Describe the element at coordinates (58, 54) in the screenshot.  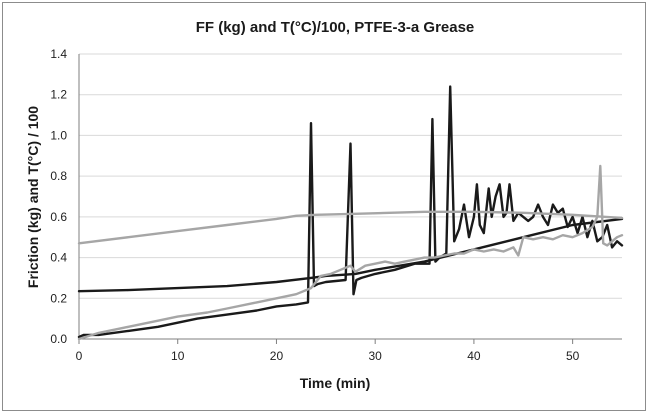
I see `y-tick-label: 1.4` at that location.